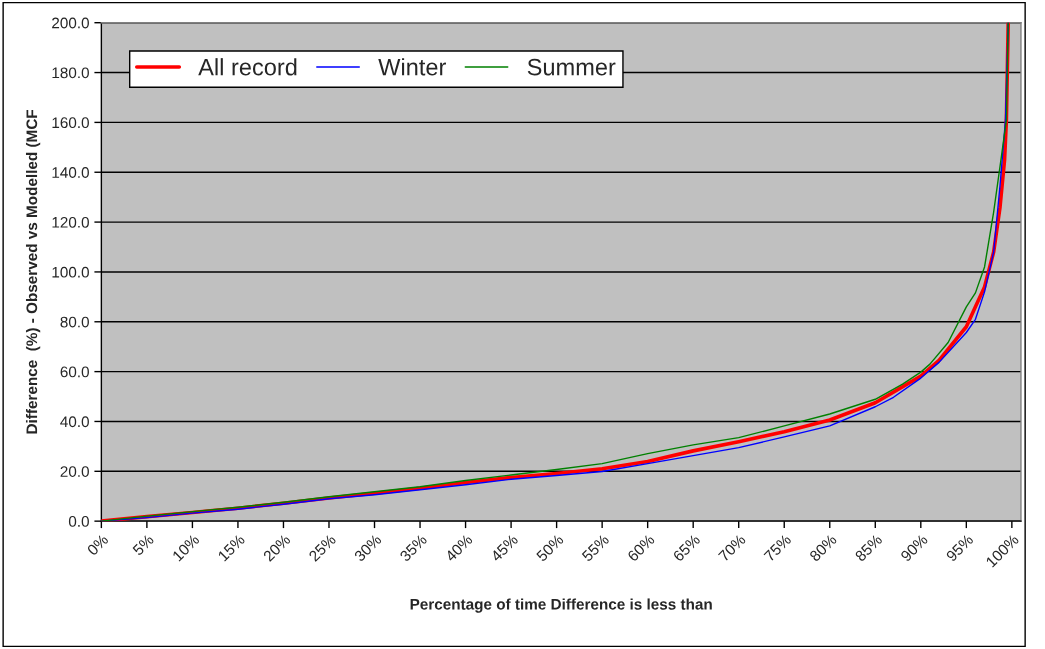 The height and width of the screenshot is (649, 1045). What do you see at coordinates (74, 471) in the screenshot?
I see `y-tick-label: 20.0` at bounding box center [74, 471].